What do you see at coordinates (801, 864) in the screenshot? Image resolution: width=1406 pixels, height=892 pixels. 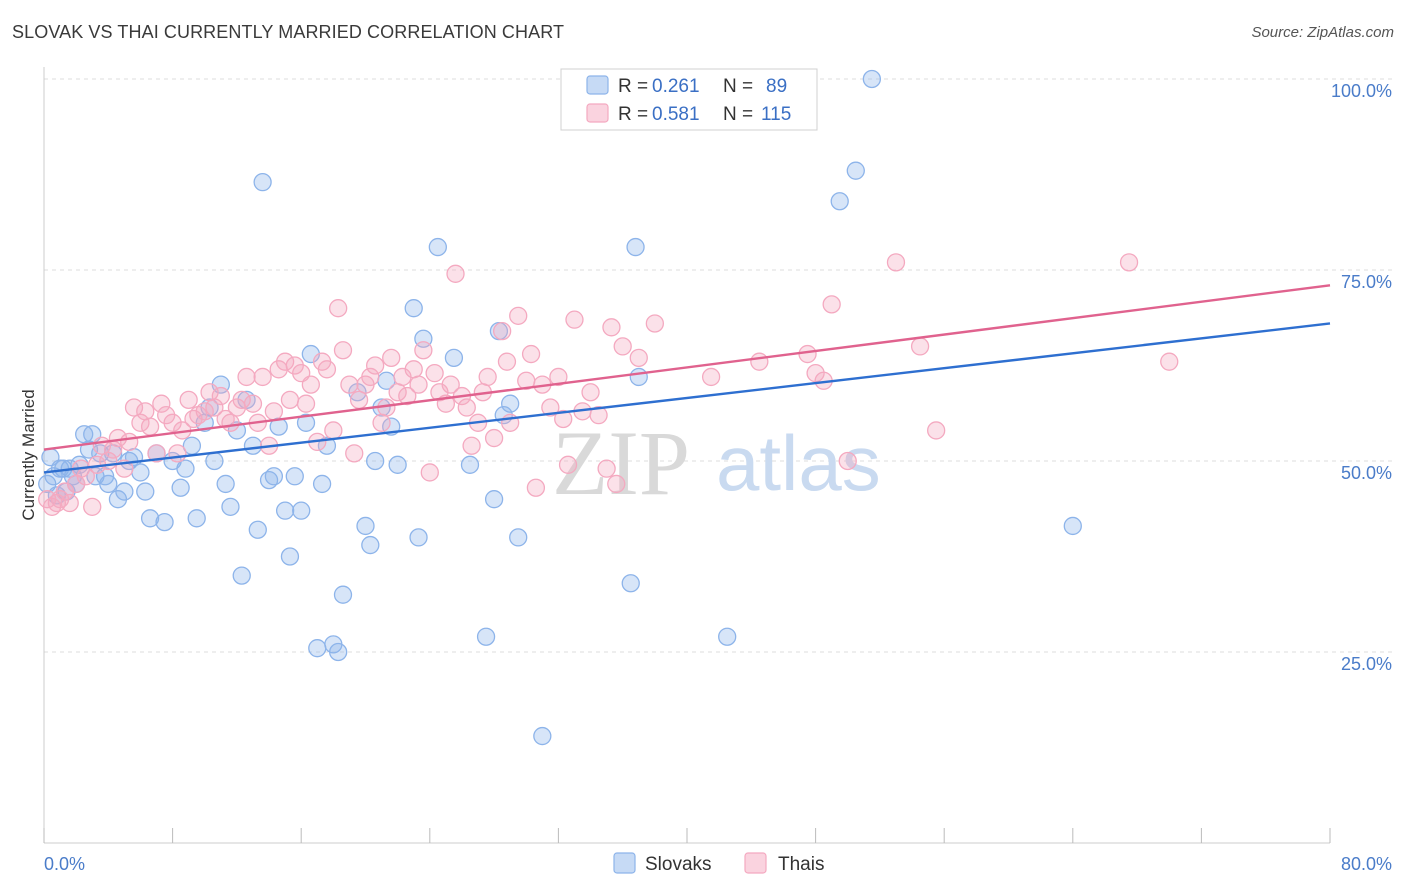 I see `bottom-legend-label-thais: Thais` at bounding box center [801, 864].